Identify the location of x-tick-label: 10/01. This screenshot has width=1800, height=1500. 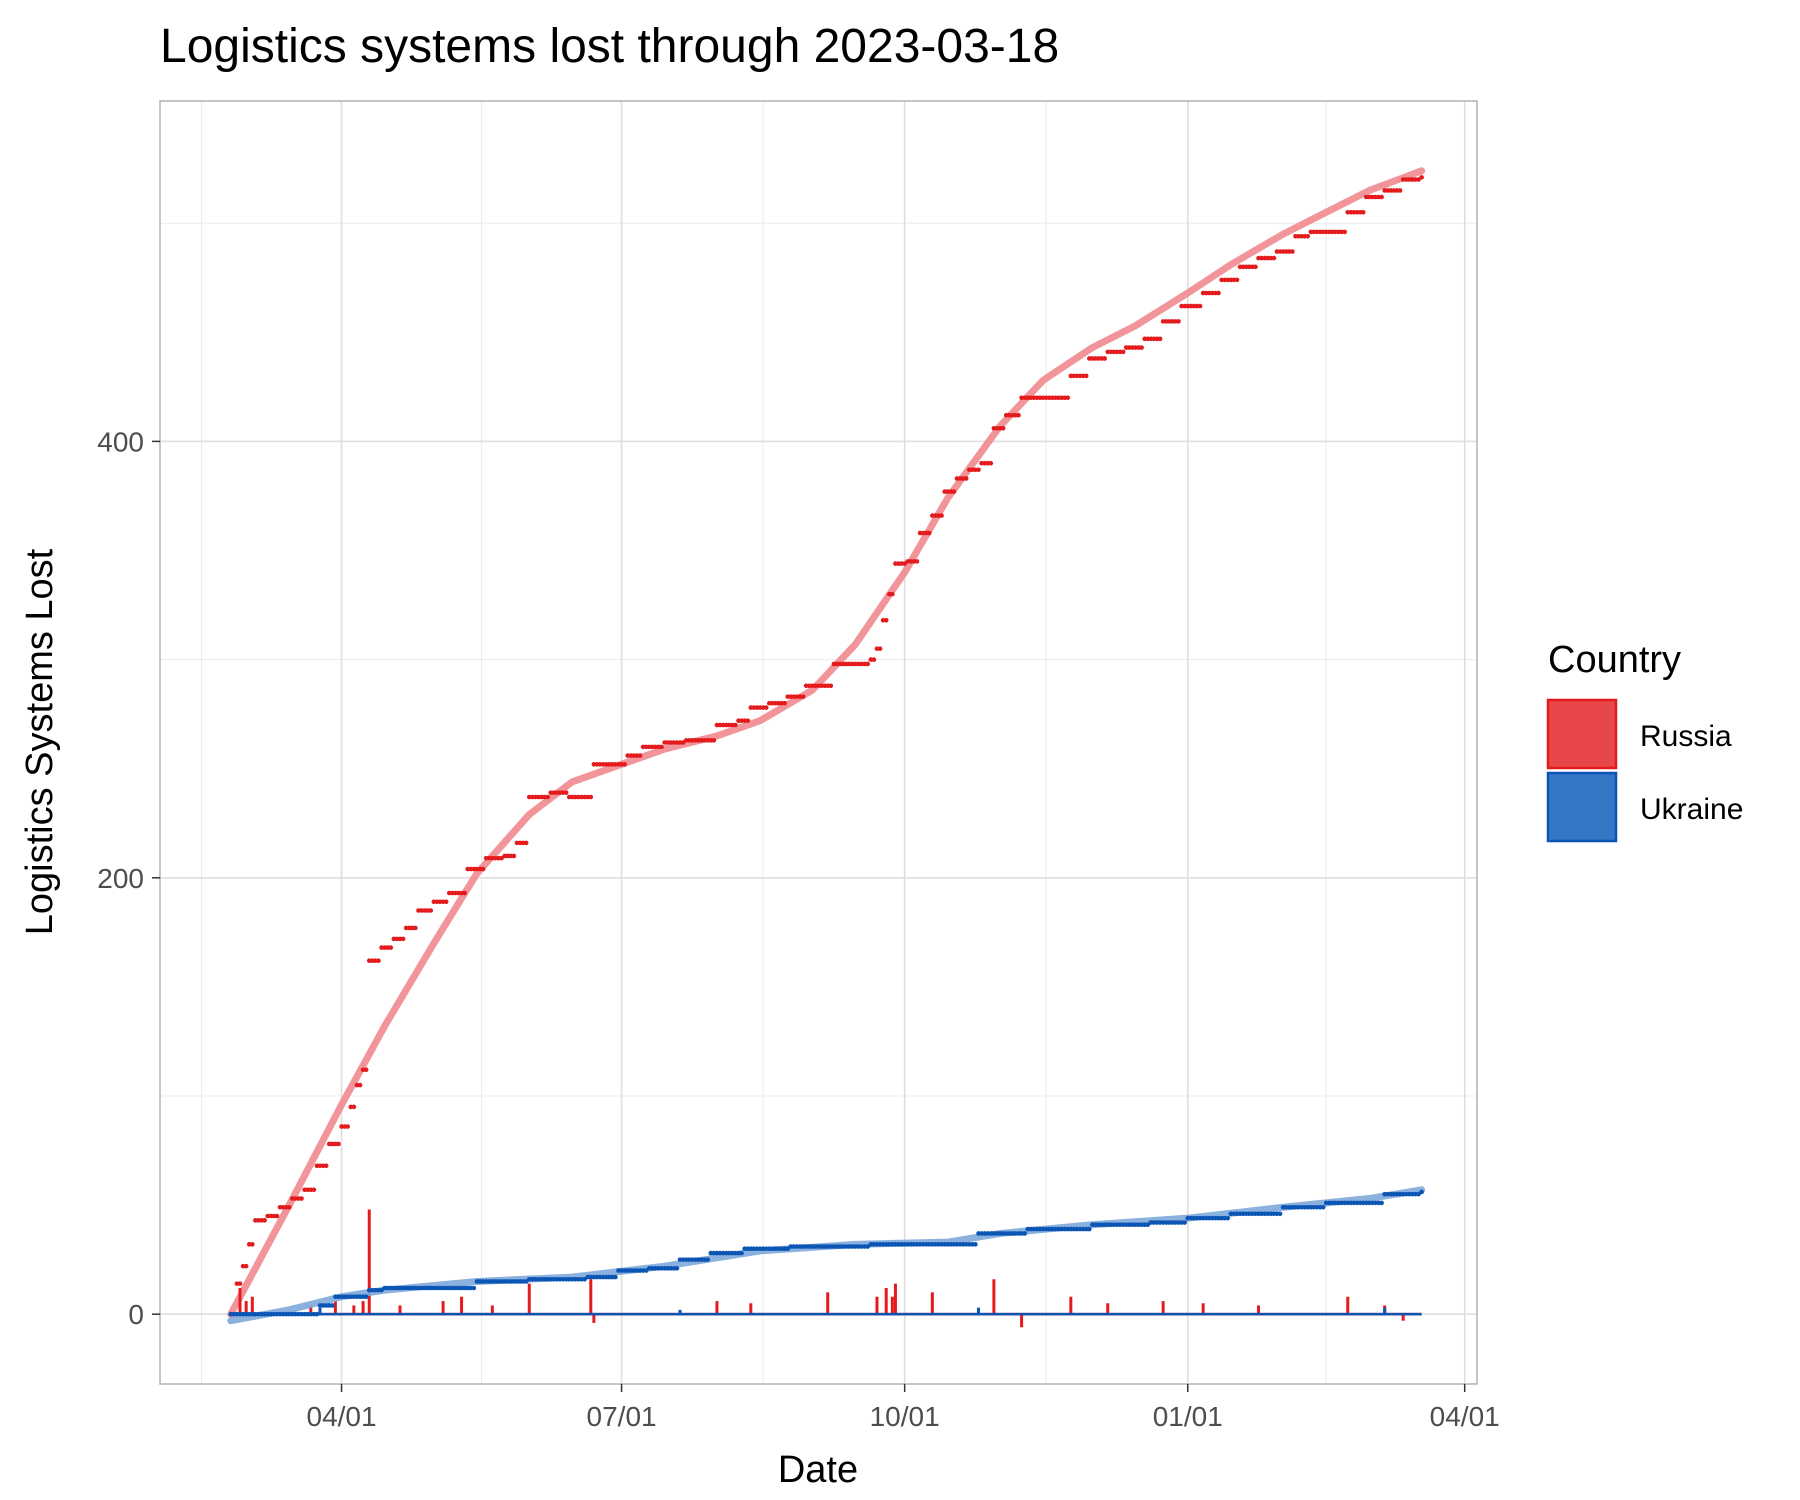
(905, 1416).